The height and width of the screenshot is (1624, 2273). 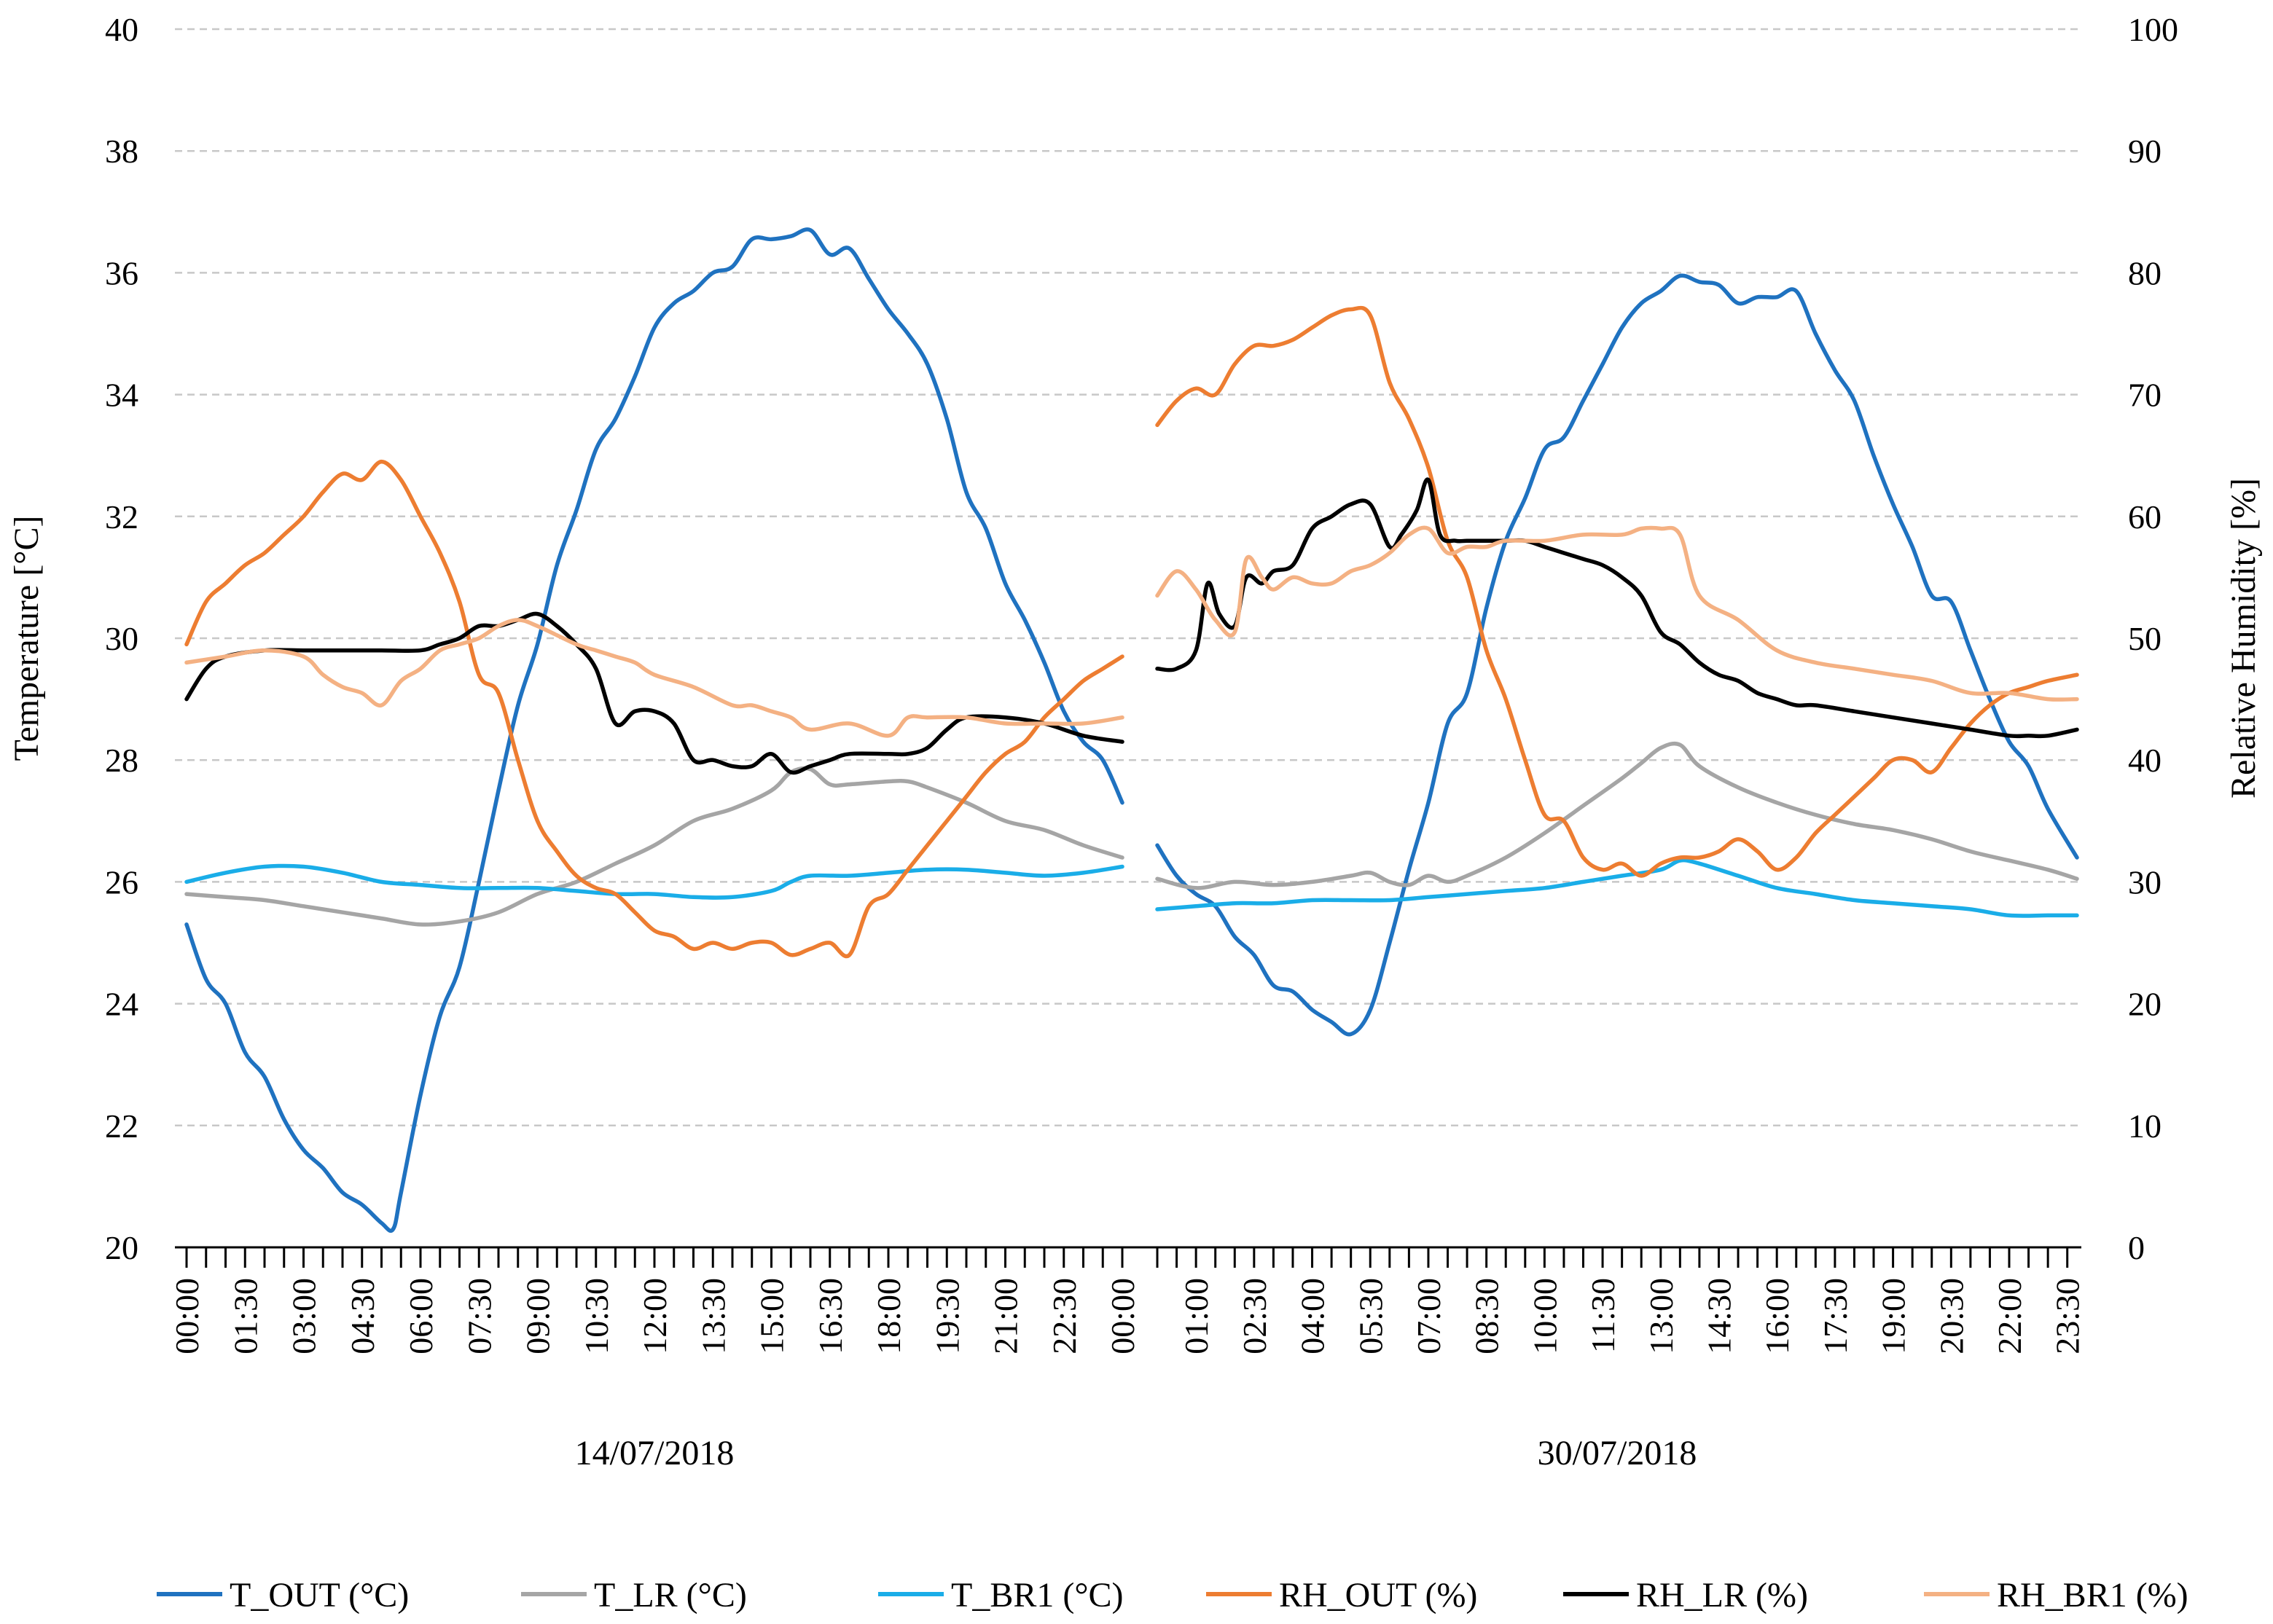 What do you see at coordinates (1835, 1316) in the screenshot?
I see `x-tick-label: 17:30` at bounding box center [1835, 1316].